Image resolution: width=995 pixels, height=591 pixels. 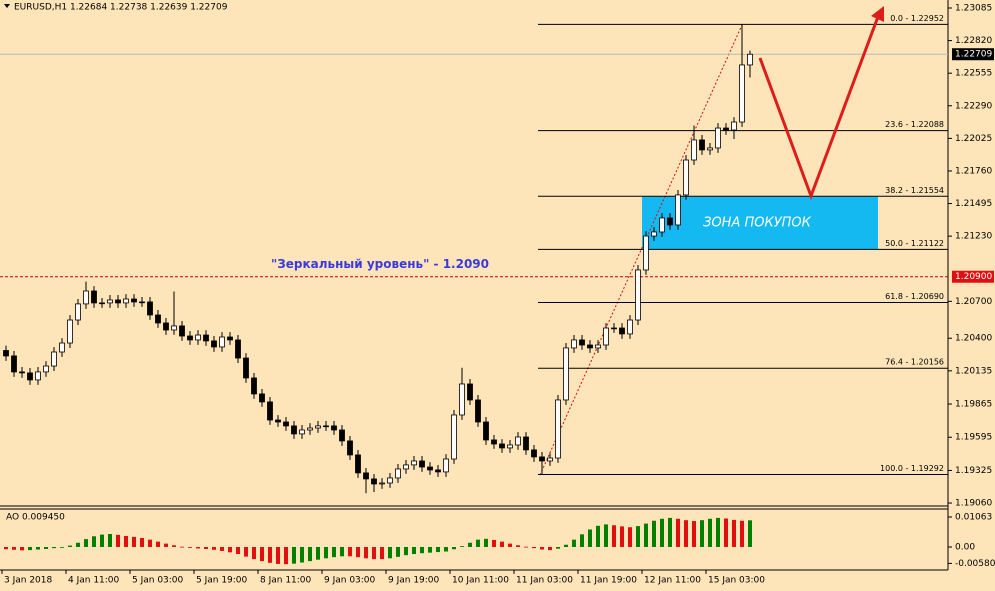 I want to click on y-tick-label: 1.19325, so click(x=973, y=471).